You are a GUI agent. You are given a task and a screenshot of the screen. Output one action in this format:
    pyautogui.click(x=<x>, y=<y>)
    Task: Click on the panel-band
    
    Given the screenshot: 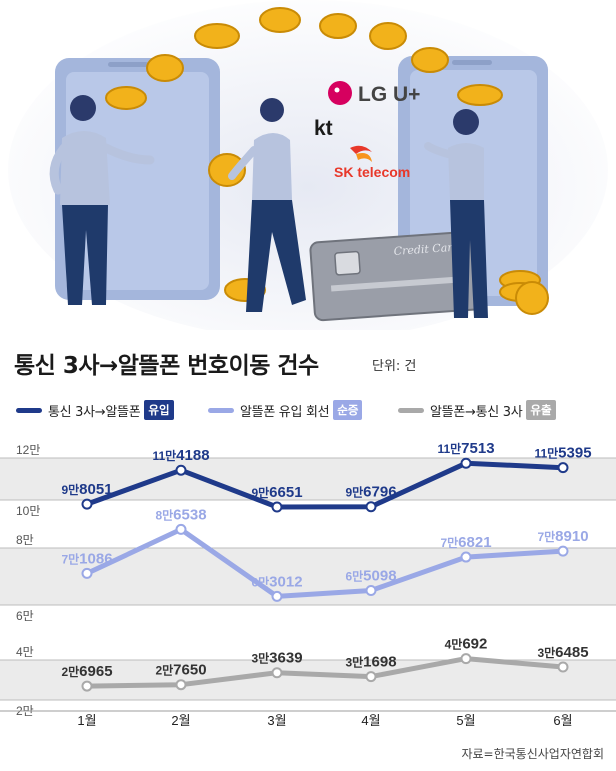 What is the action you would take?
    pyautogui.click(x=308, y=680)
    